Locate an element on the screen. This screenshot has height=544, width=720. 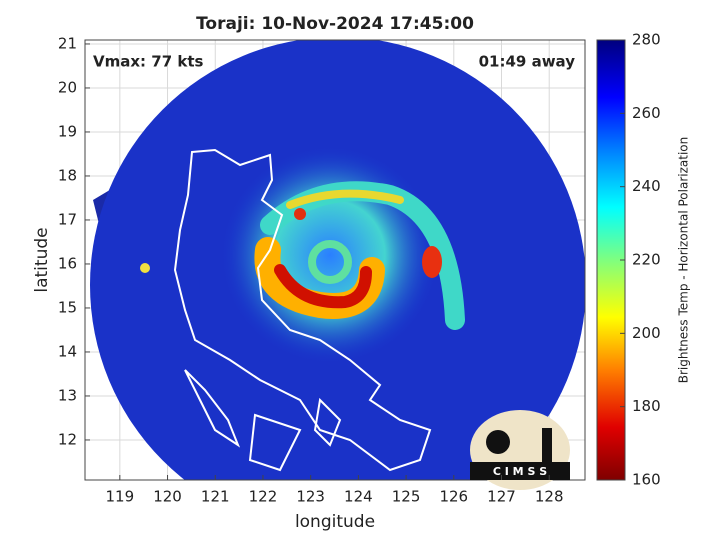
y-tick-label: 13 is located at coordinates (67, 395).